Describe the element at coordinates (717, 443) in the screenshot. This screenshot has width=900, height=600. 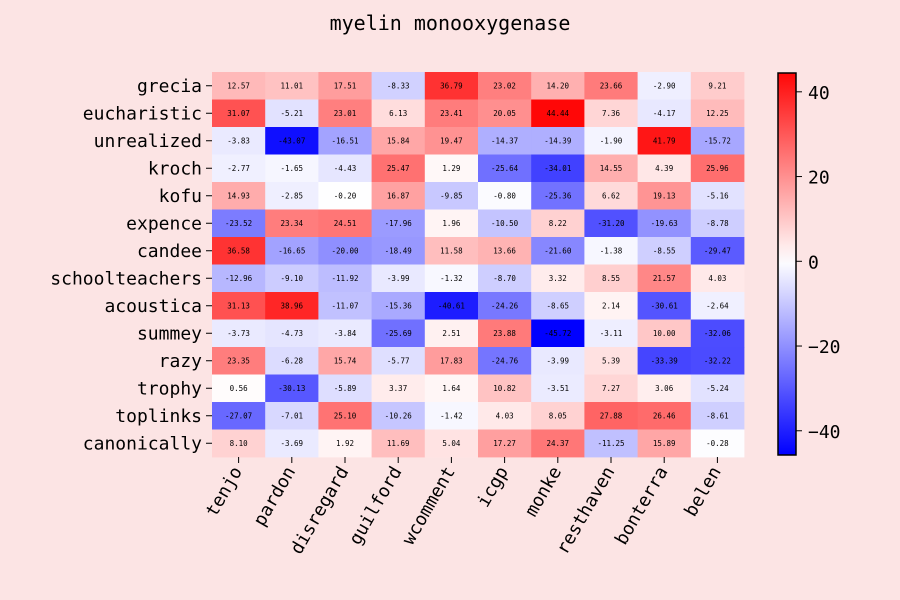
I see `cell-value-label: -0.28` at that location.